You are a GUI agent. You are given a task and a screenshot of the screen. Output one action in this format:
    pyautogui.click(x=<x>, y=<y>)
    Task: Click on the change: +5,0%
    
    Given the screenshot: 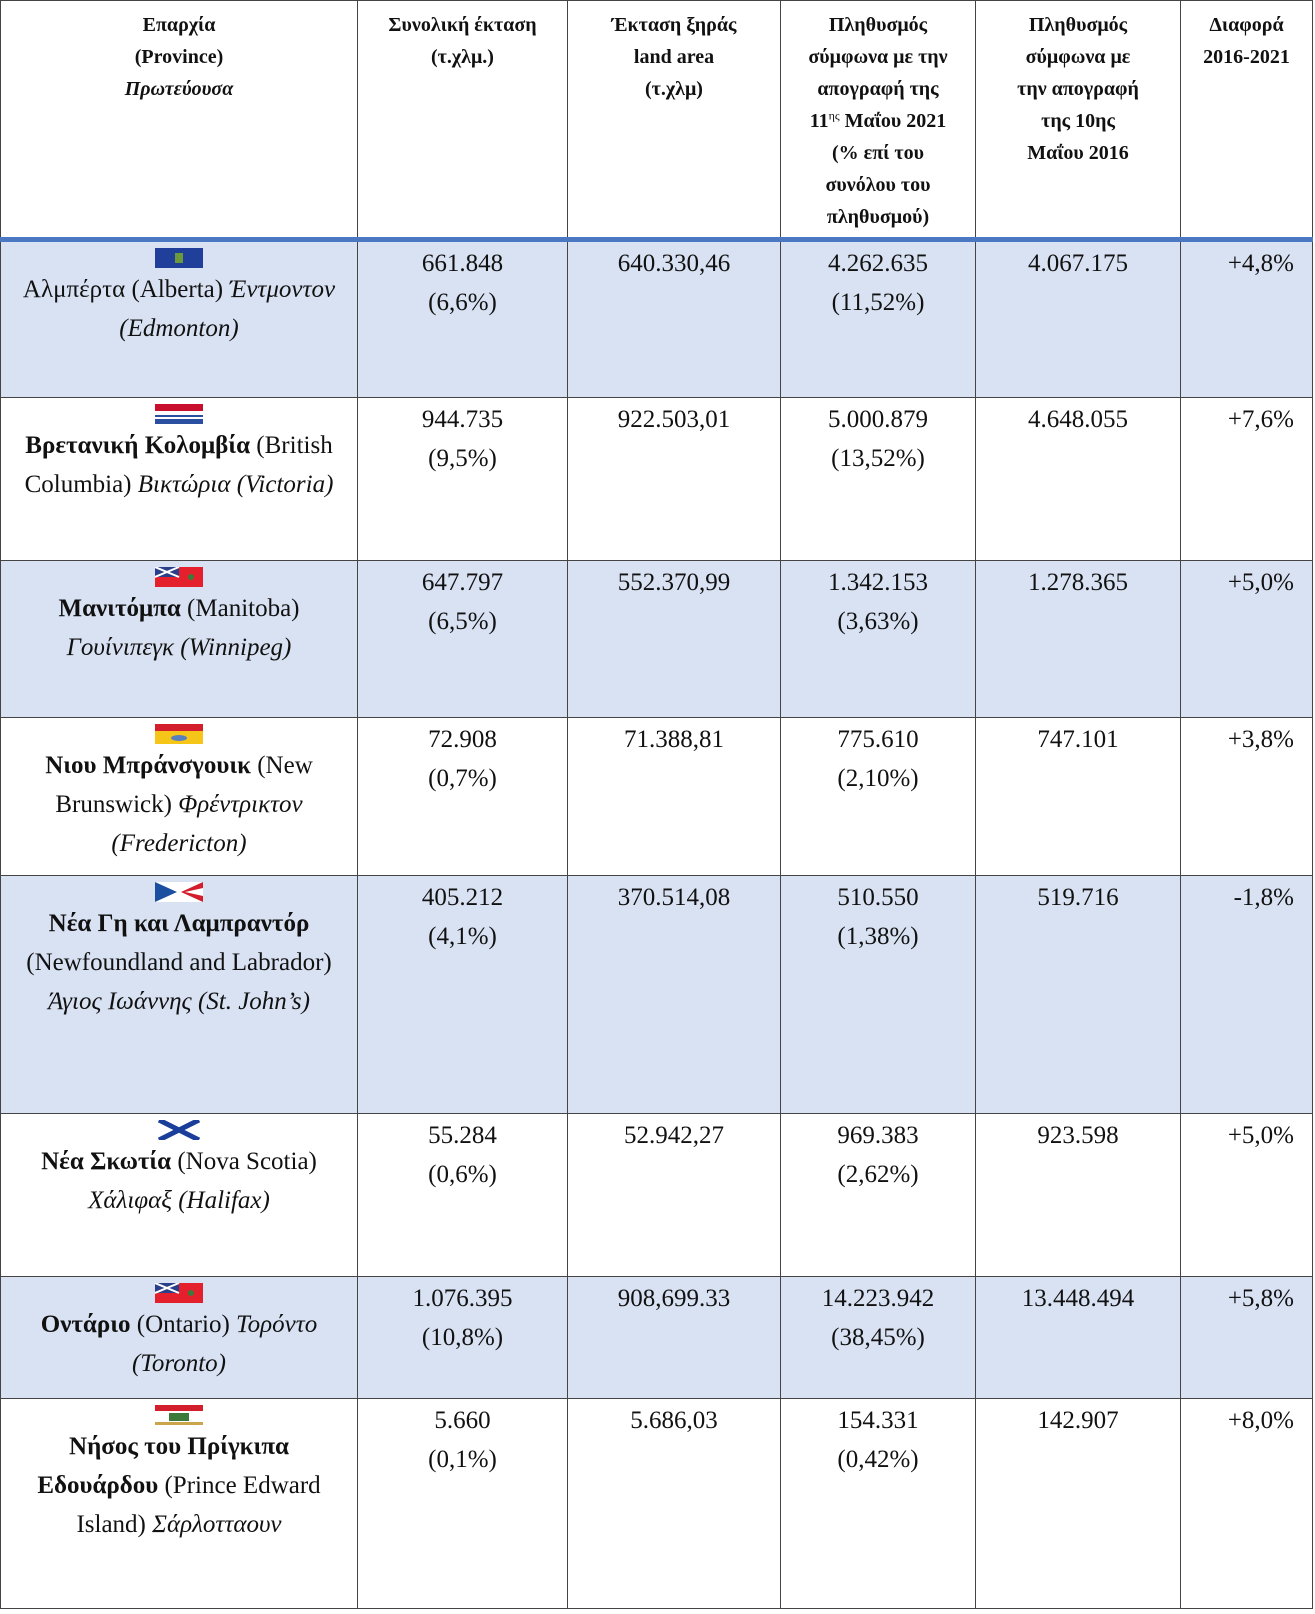 What is the action you would take?
    pyautogui.click(x=1260, y=1135)
    